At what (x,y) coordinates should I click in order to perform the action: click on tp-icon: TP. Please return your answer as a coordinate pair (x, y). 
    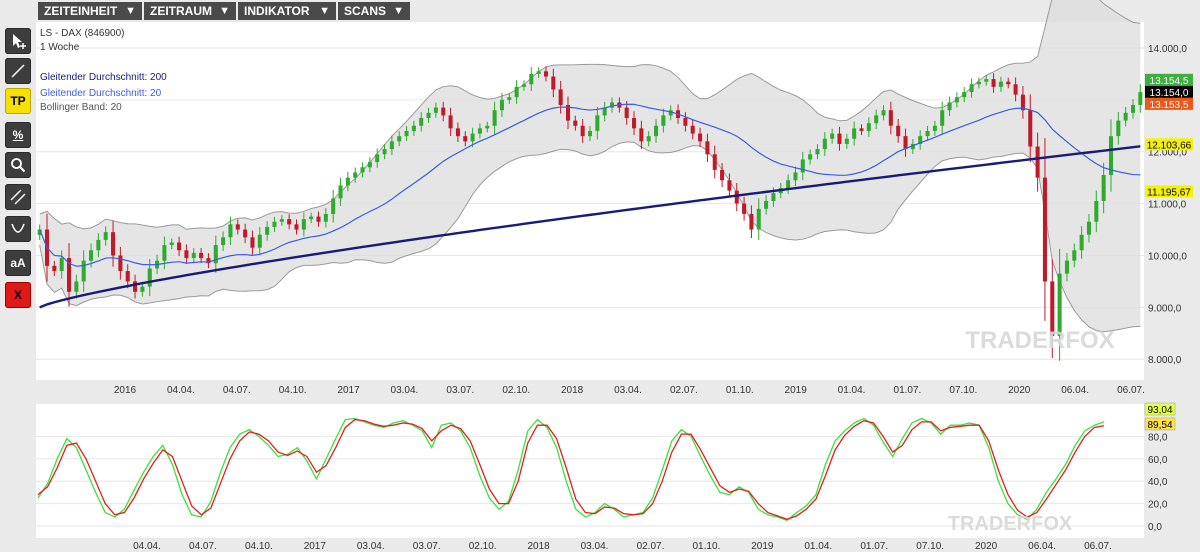
    Looking at the image, I should click on (18, 101).